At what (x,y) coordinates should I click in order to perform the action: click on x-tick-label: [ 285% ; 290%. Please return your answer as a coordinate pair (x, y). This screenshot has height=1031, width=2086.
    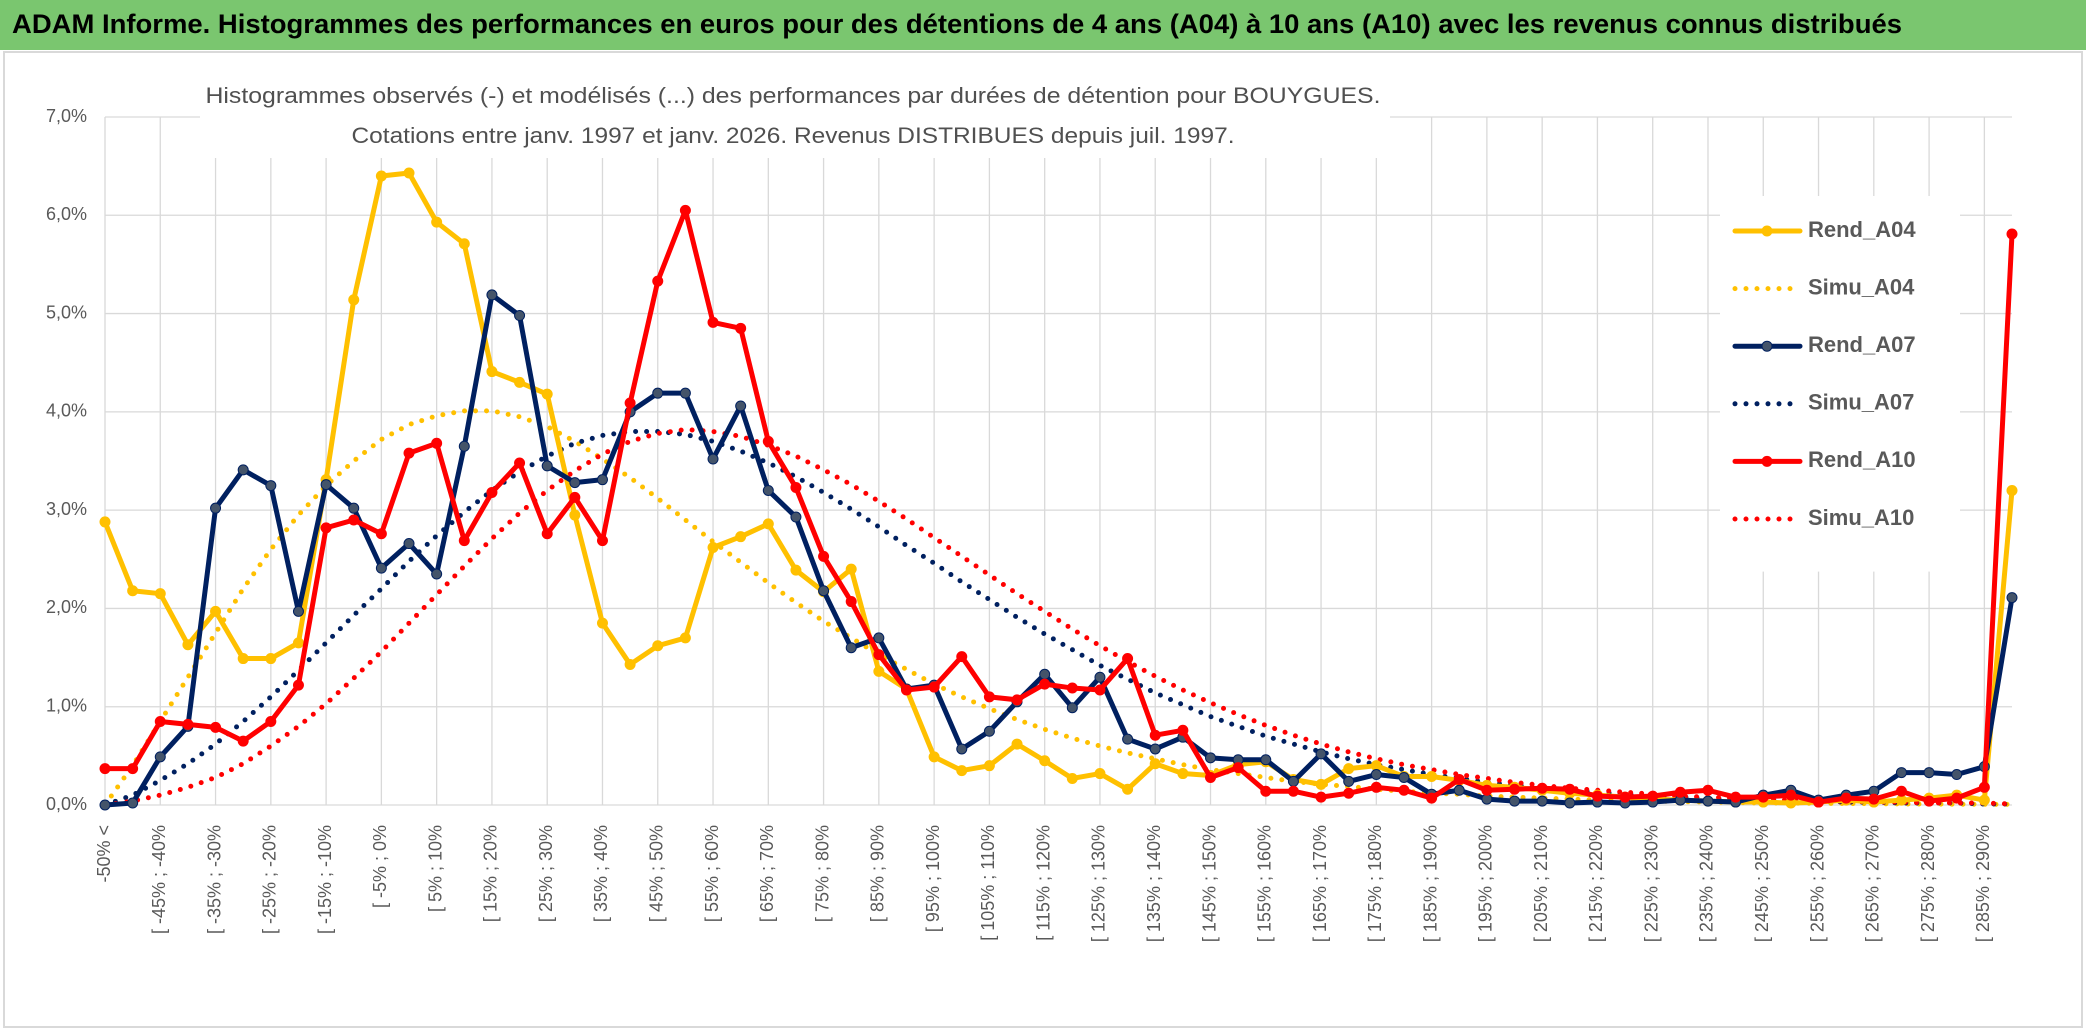
    Looking at the image, I should click on (1983, 883).